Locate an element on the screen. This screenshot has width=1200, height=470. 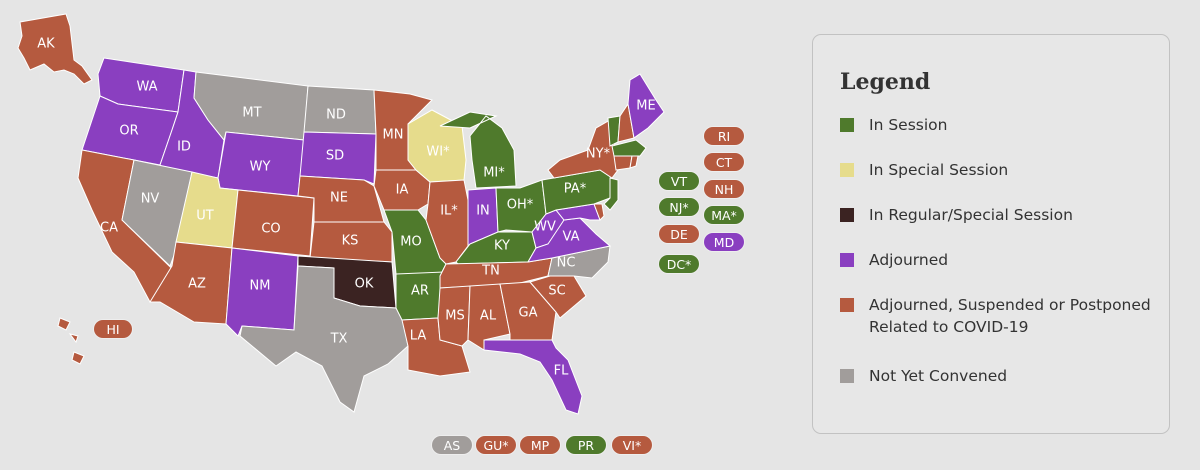
state-label-va: VA is located at coordinates (571, 237).